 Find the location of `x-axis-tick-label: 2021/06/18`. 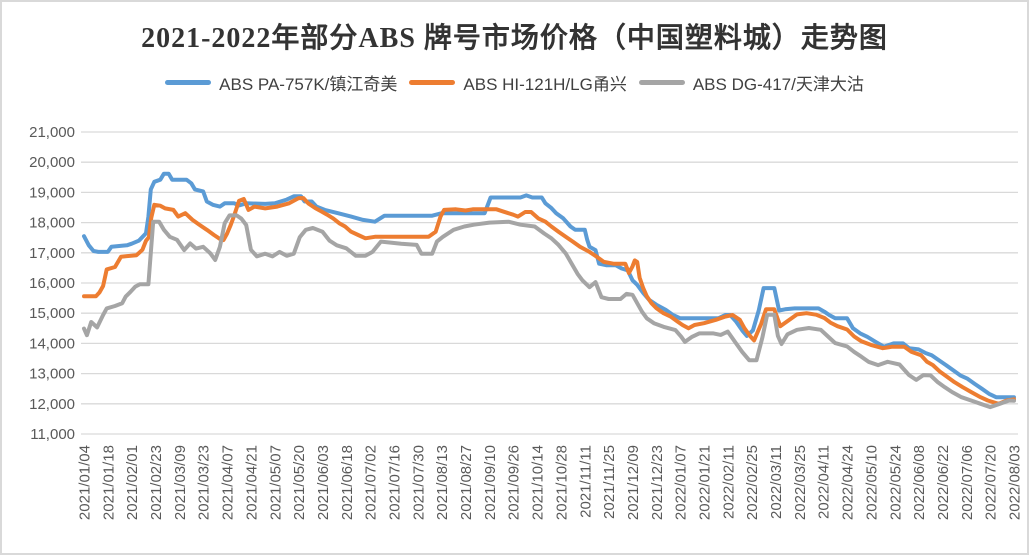

x-axis-tick-label: 2021/06/18 is located at coordinates (347, 482).